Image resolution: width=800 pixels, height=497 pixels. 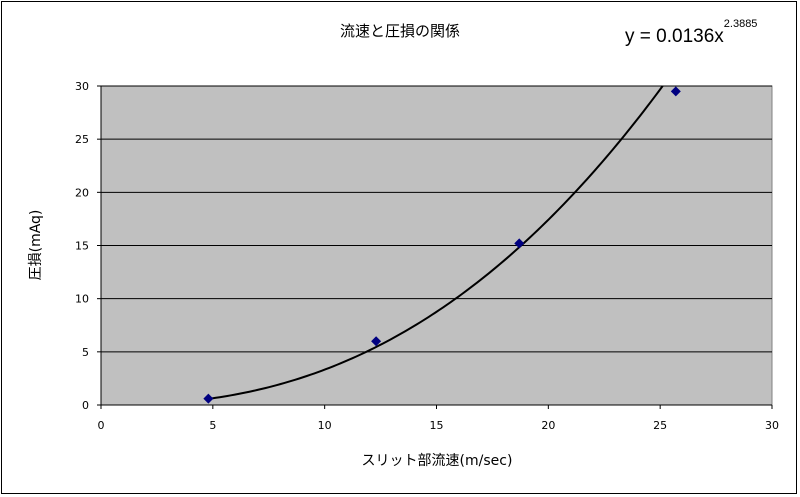 I want to click on x-tick-label-20: 20, so click(x=548, y=425).